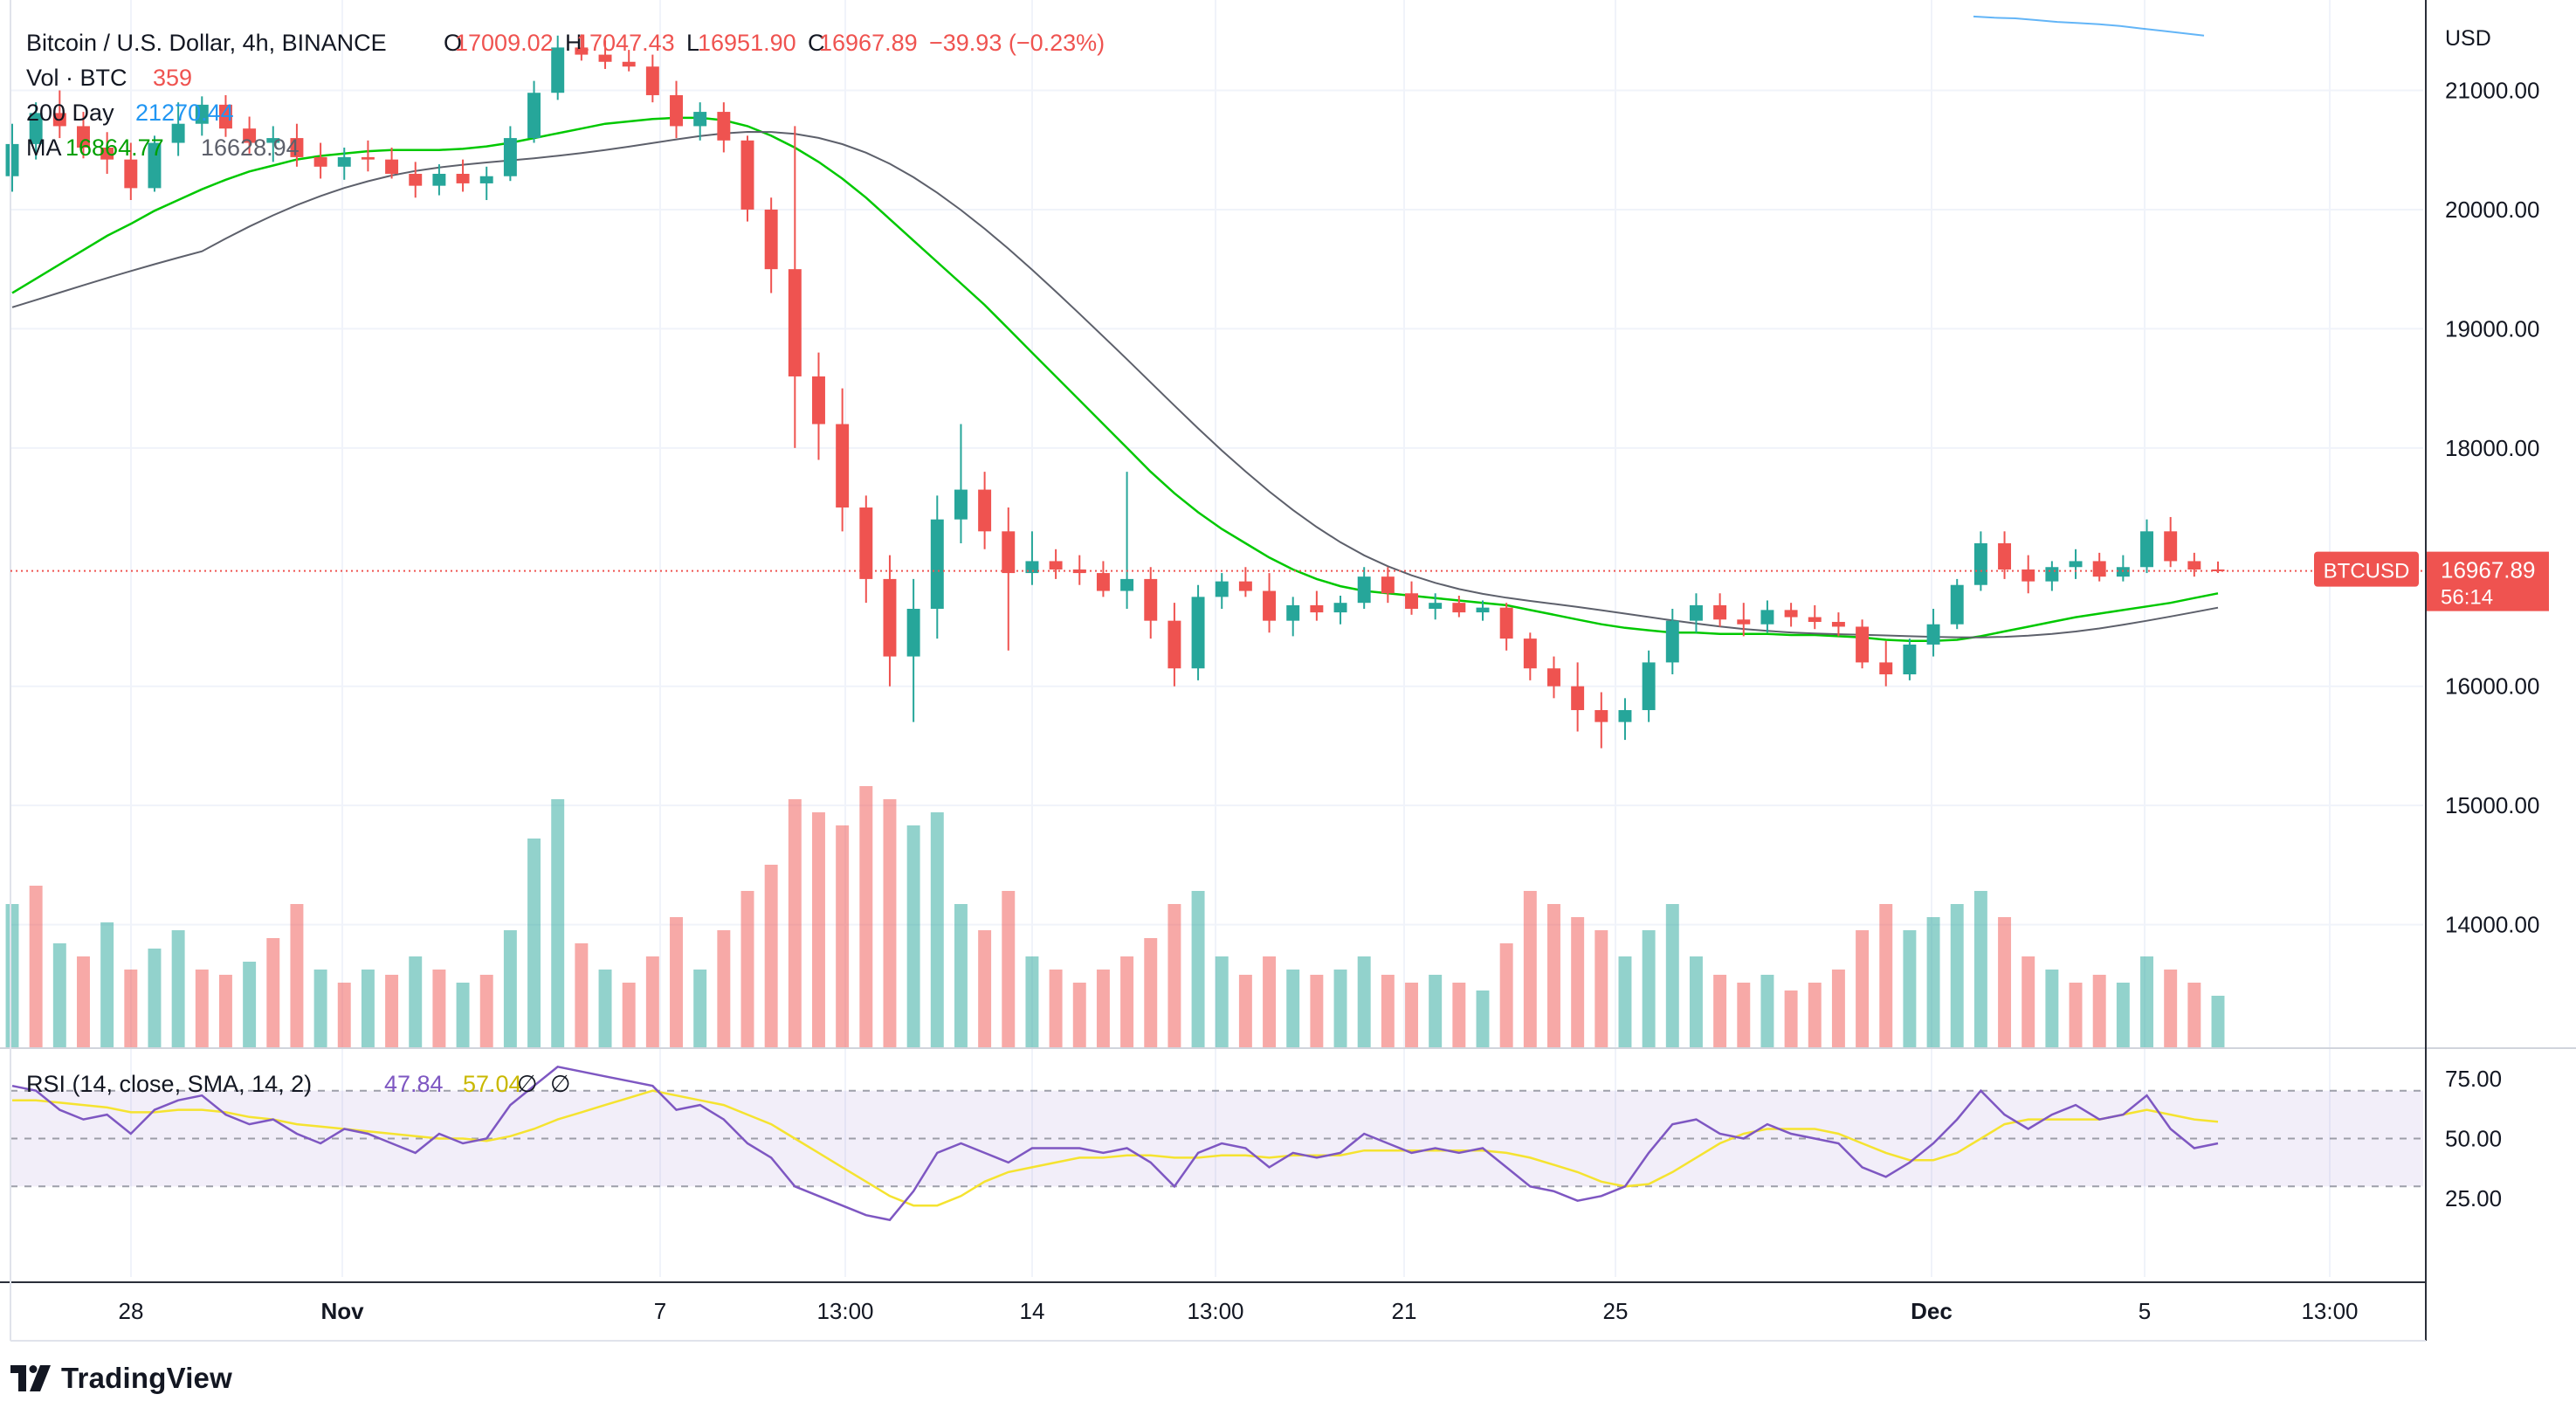 This screenshot has height=1415, width=2576. What do you see at coordinates (2488, 581) in the screenshot?
I see `last-price-badge` at bounding box center [2488, 581].